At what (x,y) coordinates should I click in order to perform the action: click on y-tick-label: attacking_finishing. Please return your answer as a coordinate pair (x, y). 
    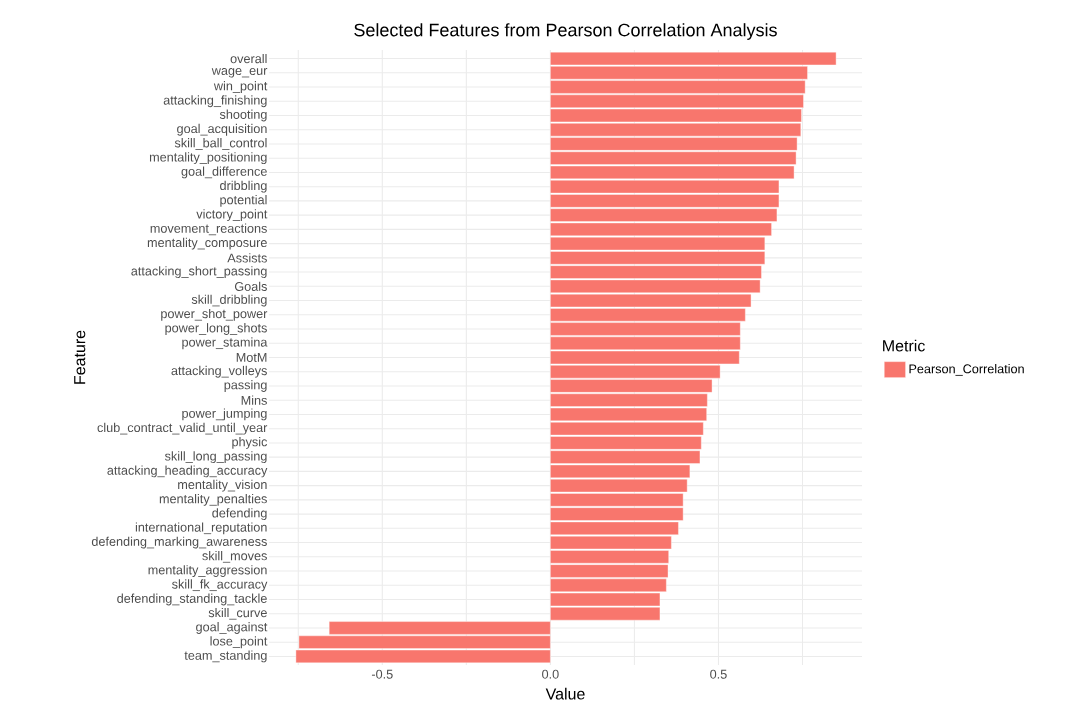
    Looking at the image, I should click on (215, 101).